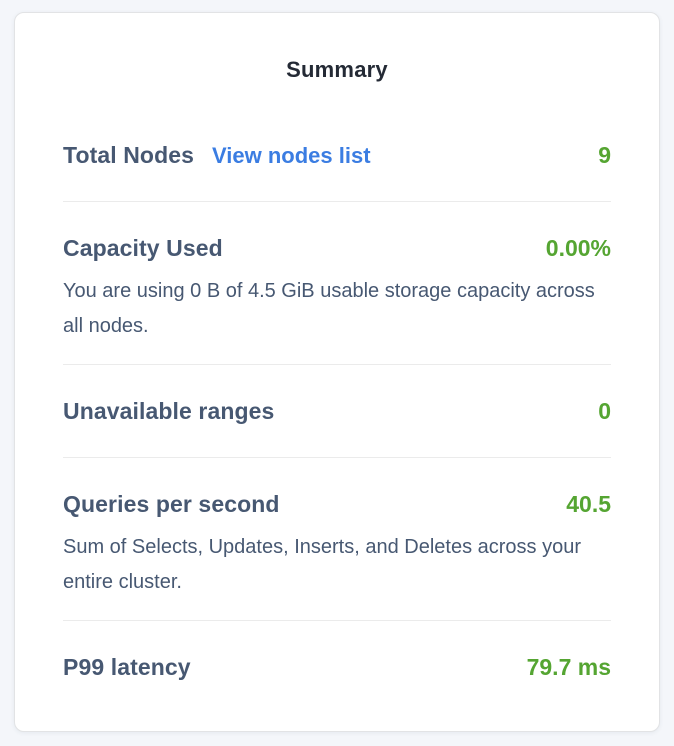  I want to click on metric-head: P99 latency 79.7 ms, so click(337, 667).